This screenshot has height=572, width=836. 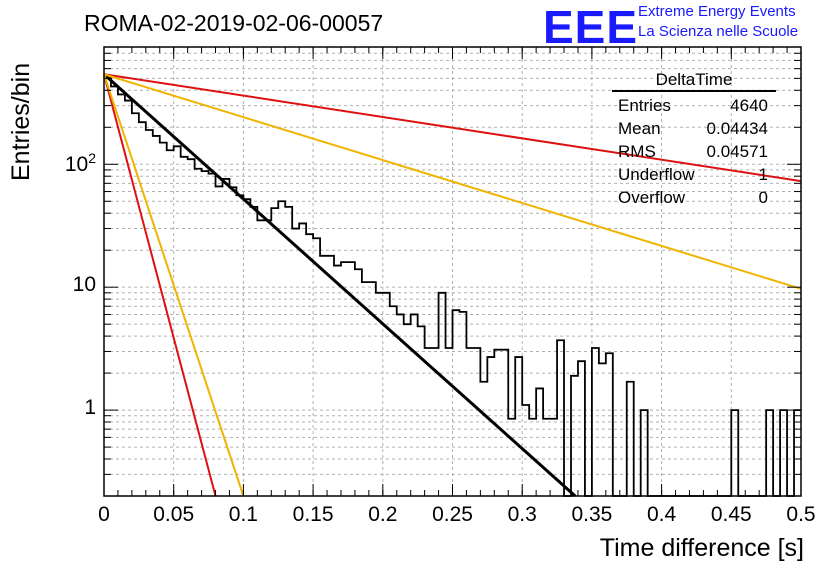 What do you see at coordinates (652, 197) in the screenshot?
I see `stats-label: Overflow` at bounding box center [652, 197].